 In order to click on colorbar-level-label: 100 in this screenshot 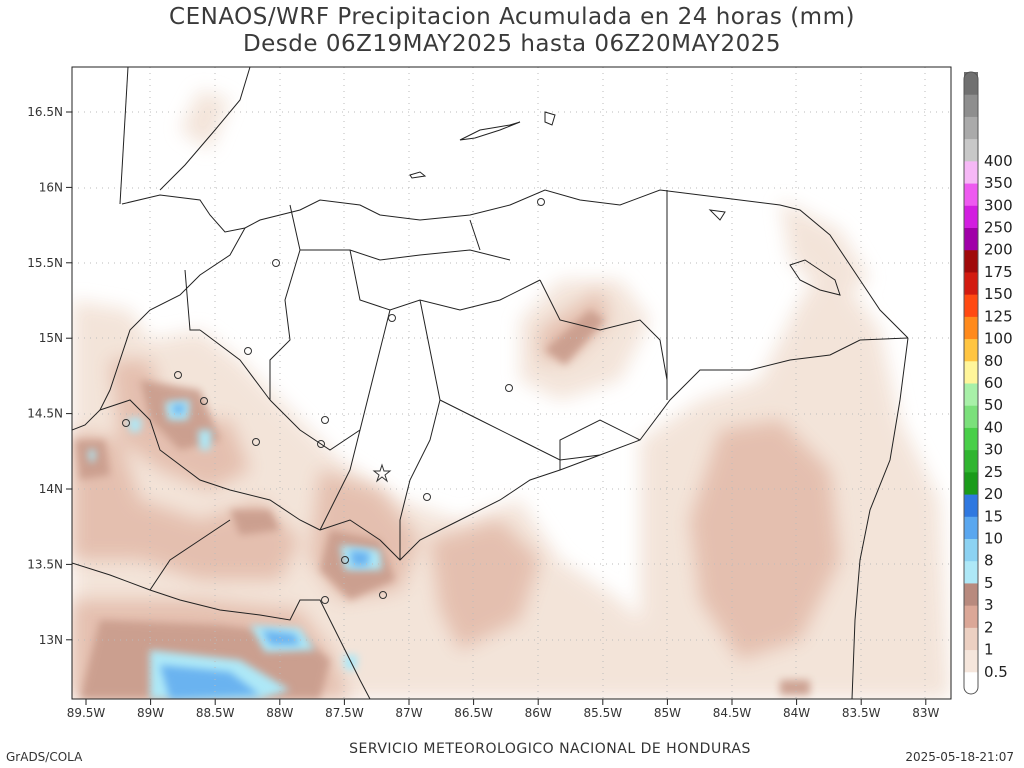, I will do `click(998, 339)`.